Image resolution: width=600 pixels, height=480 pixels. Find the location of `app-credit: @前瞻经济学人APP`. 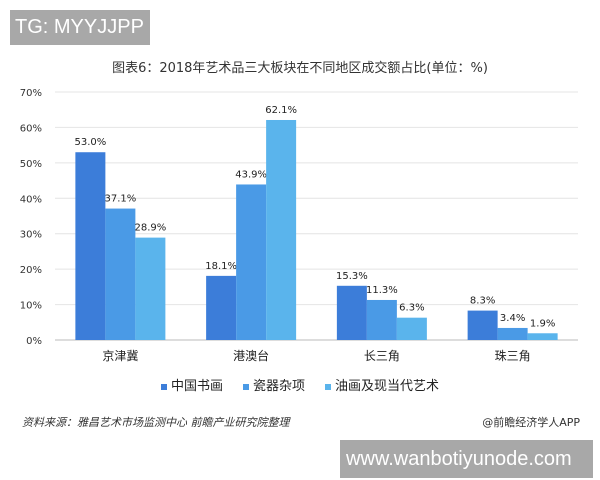

app-credit: @前瞻经济学人APP is located at coordinates (531, 422).